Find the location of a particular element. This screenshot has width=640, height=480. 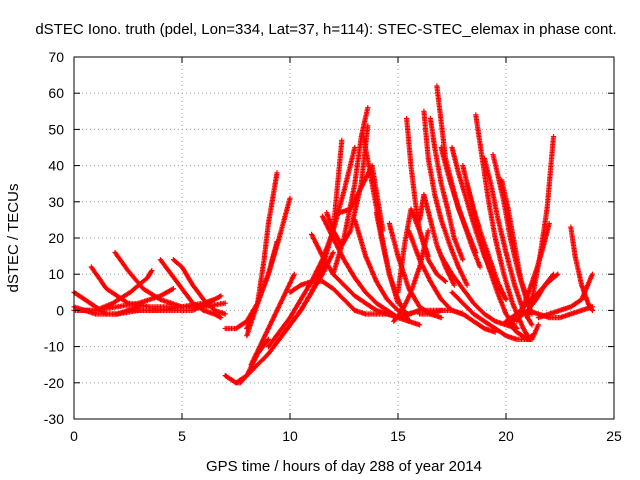

series-arc38 is located at coordinates (479, 292).